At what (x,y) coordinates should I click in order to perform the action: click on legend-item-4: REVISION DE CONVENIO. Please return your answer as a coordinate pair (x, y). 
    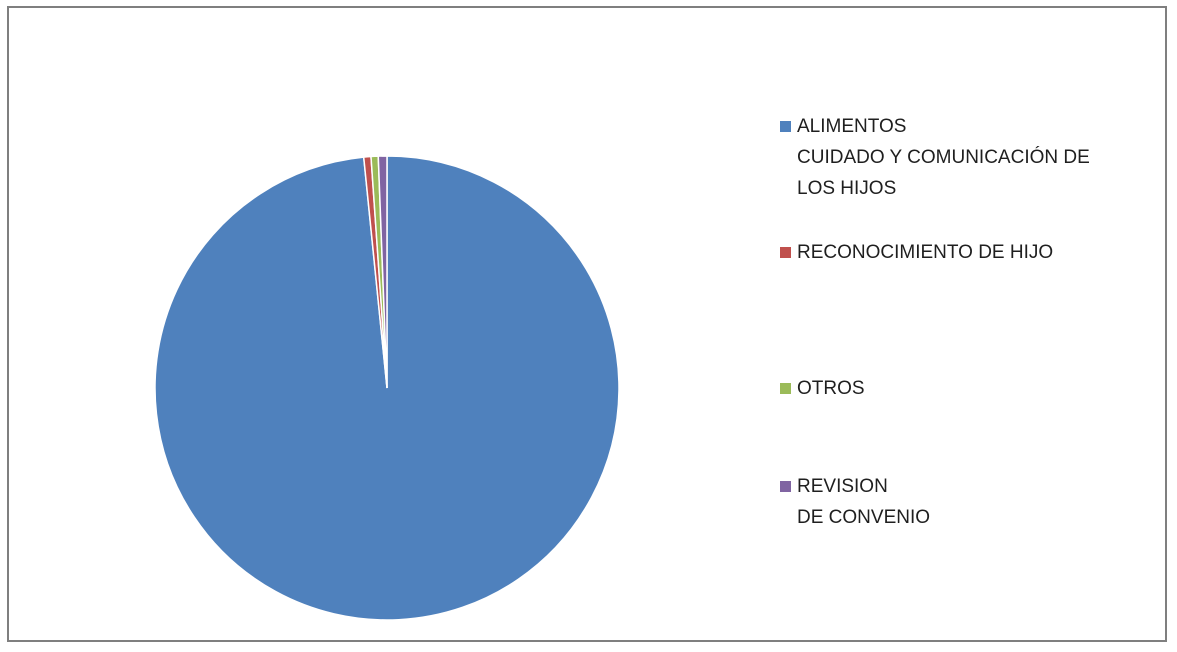
    Looking at the image, I should click on (855, 502).